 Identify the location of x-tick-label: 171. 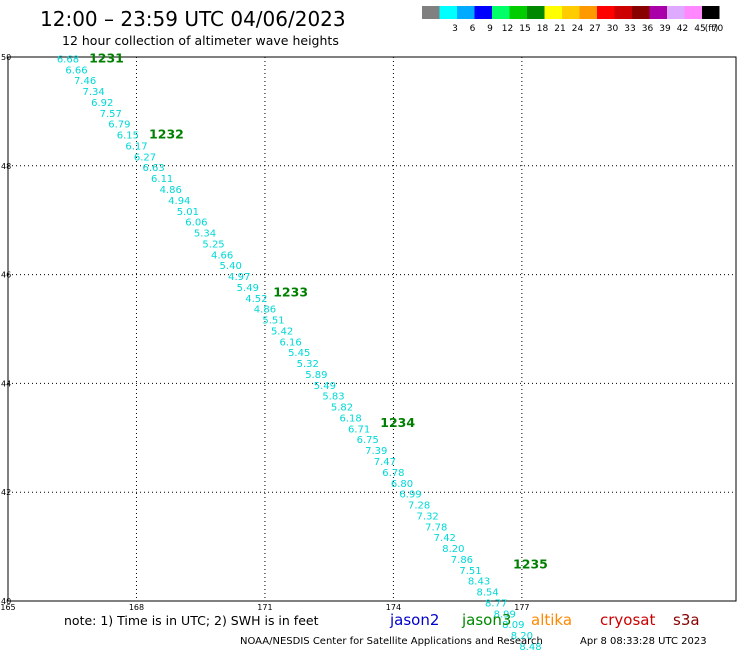
(264, 607).